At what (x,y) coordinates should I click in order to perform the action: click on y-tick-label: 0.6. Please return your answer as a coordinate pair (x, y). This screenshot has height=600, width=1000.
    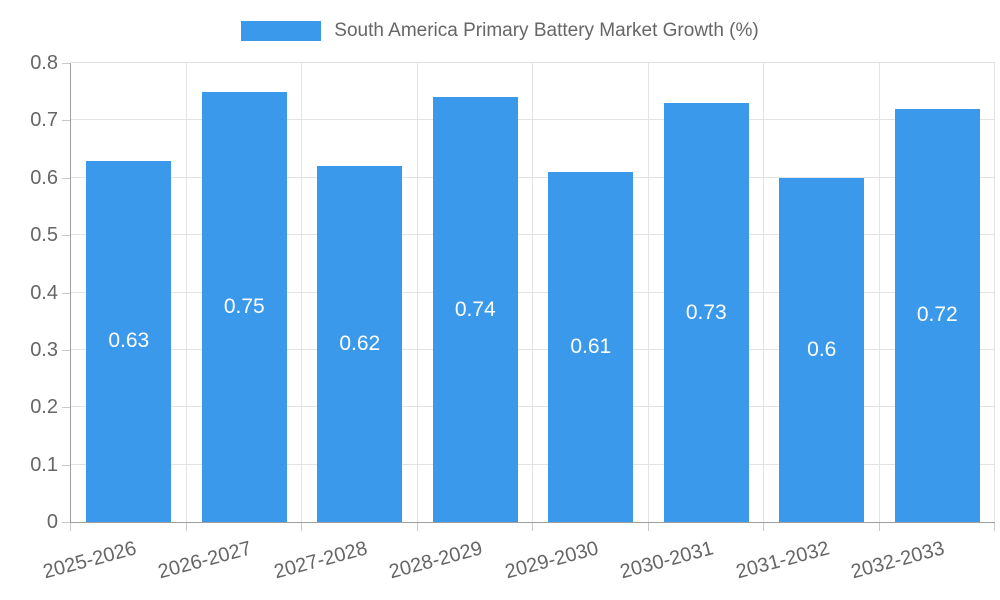
    Looking at the image, I should click on (44, 177).